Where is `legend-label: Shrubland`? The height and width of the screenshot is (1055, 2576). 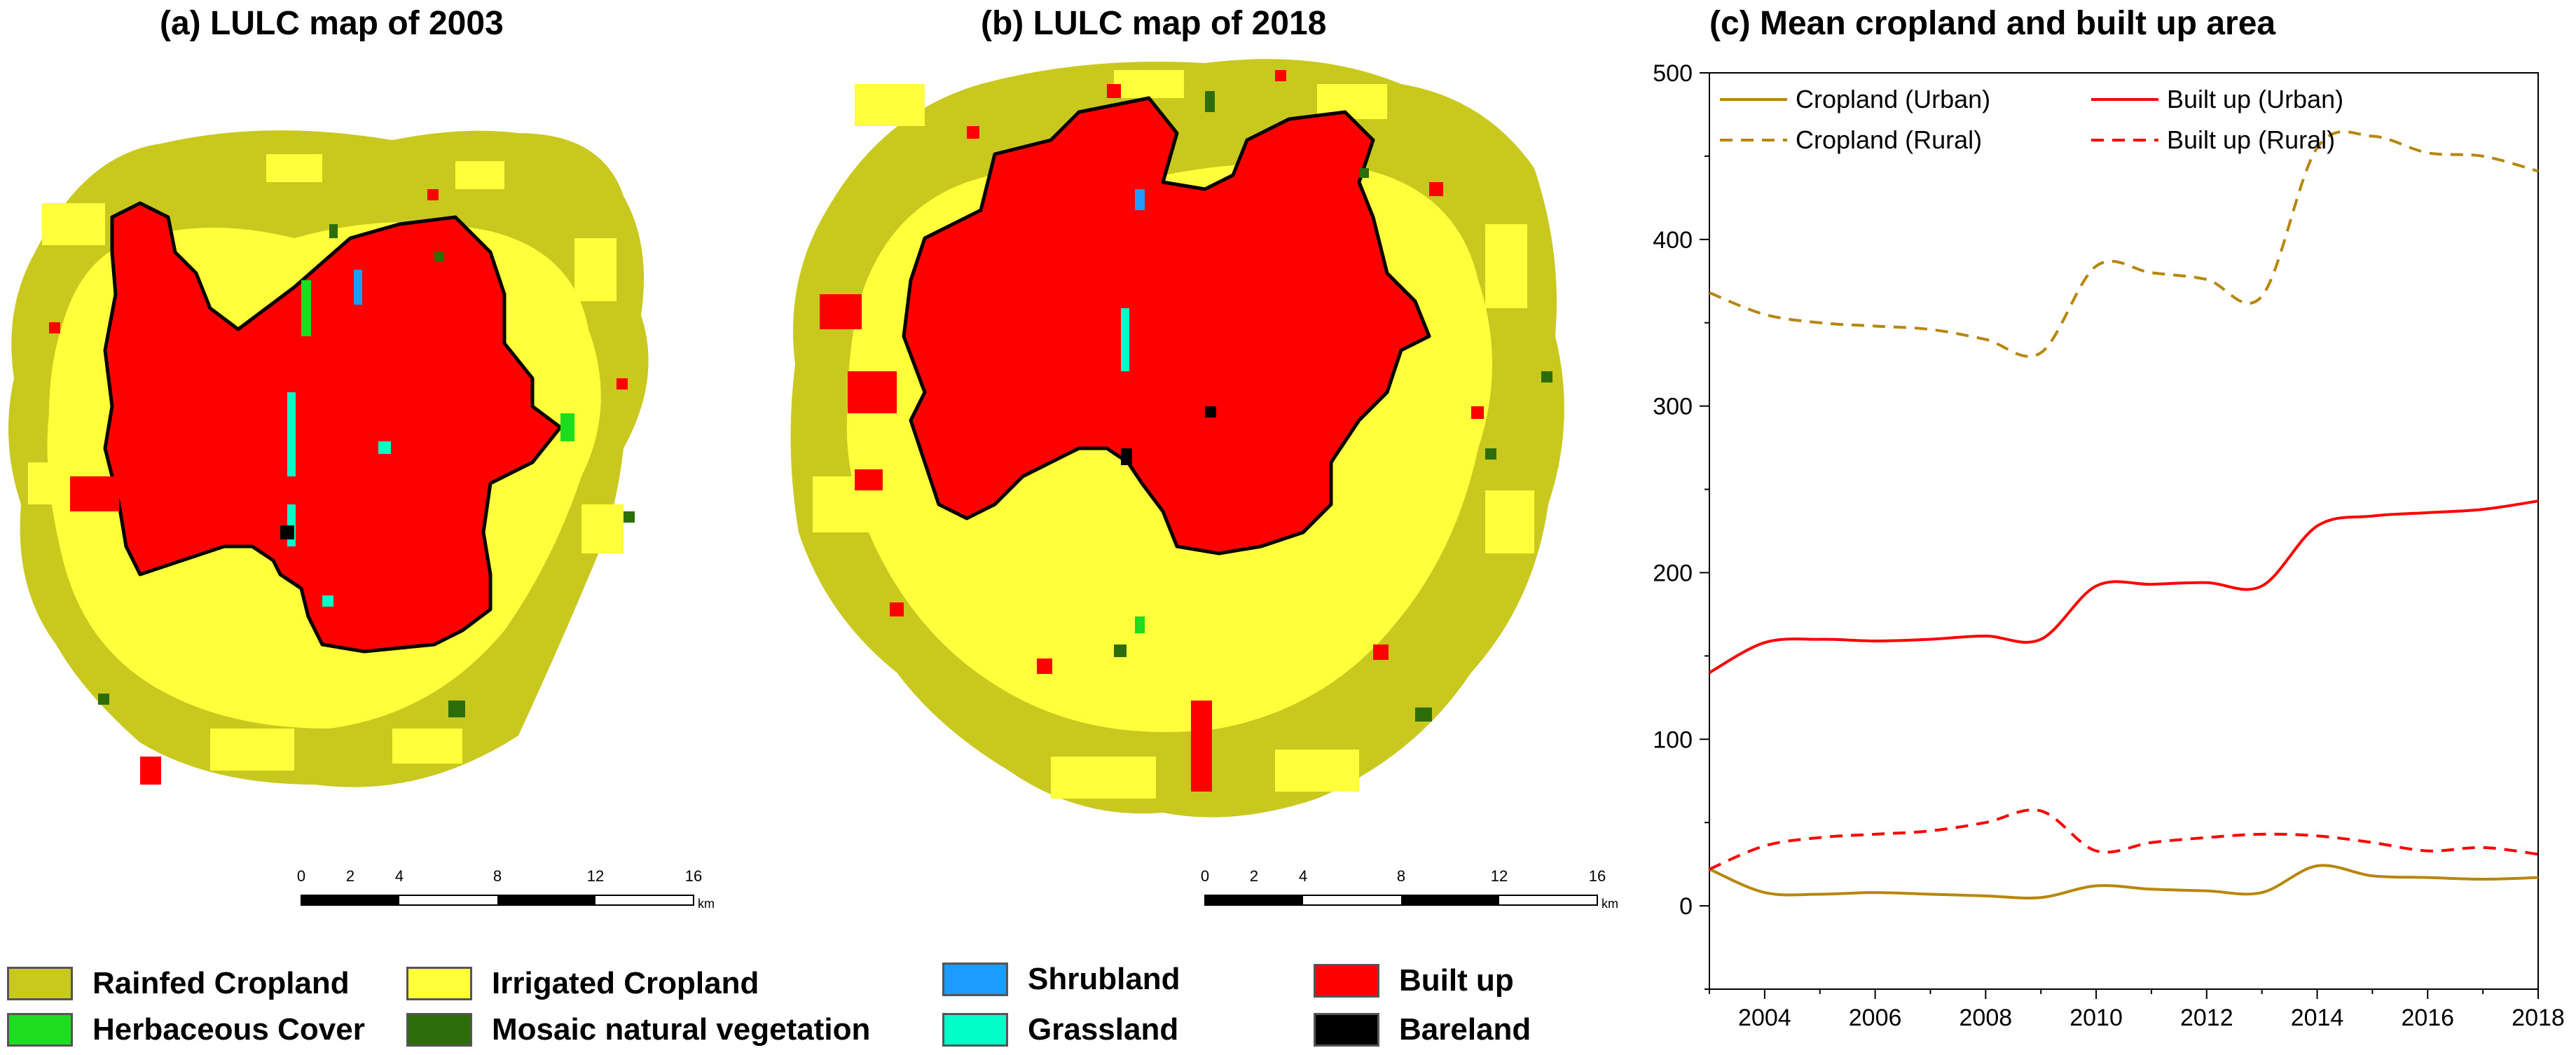 legend-label: Shrubland is located at coordinates (1104, 979).